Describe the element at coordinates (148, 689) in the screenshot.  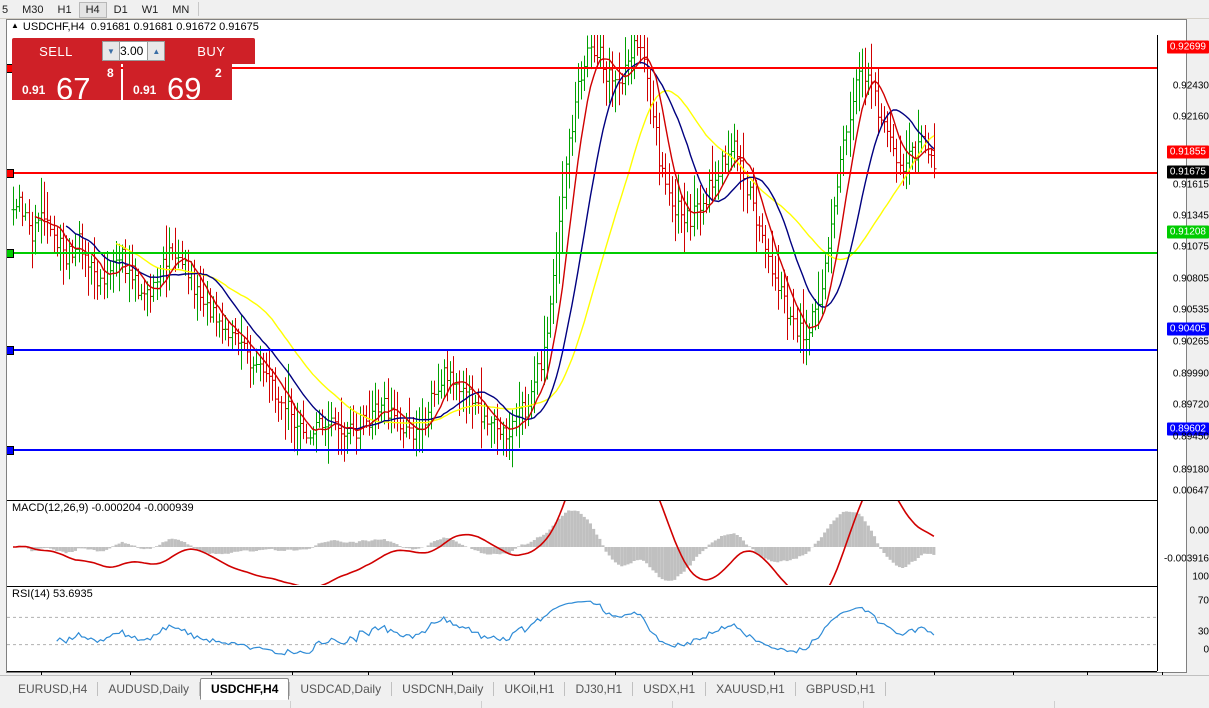
I see `symbol-tab-audusd-daily: AUDUSD,Daily` at that location.